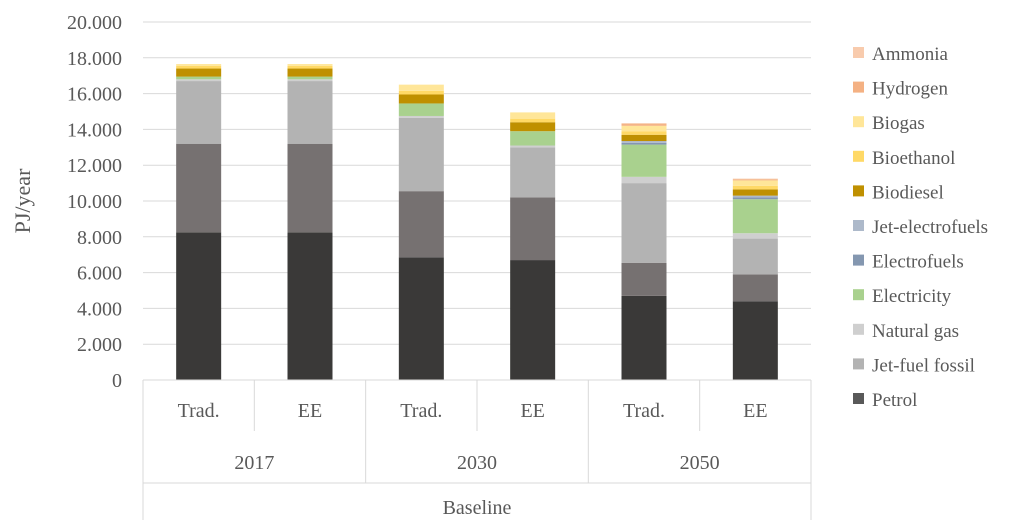  I want to click on y-tick-label: 0, so click(117, 381).